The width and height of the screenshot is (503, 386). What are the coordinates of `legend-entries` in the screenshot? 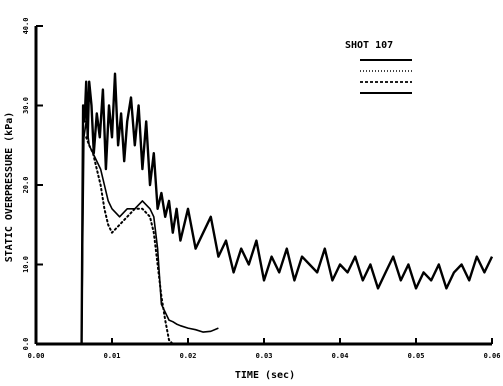 It's located at (386, 76).